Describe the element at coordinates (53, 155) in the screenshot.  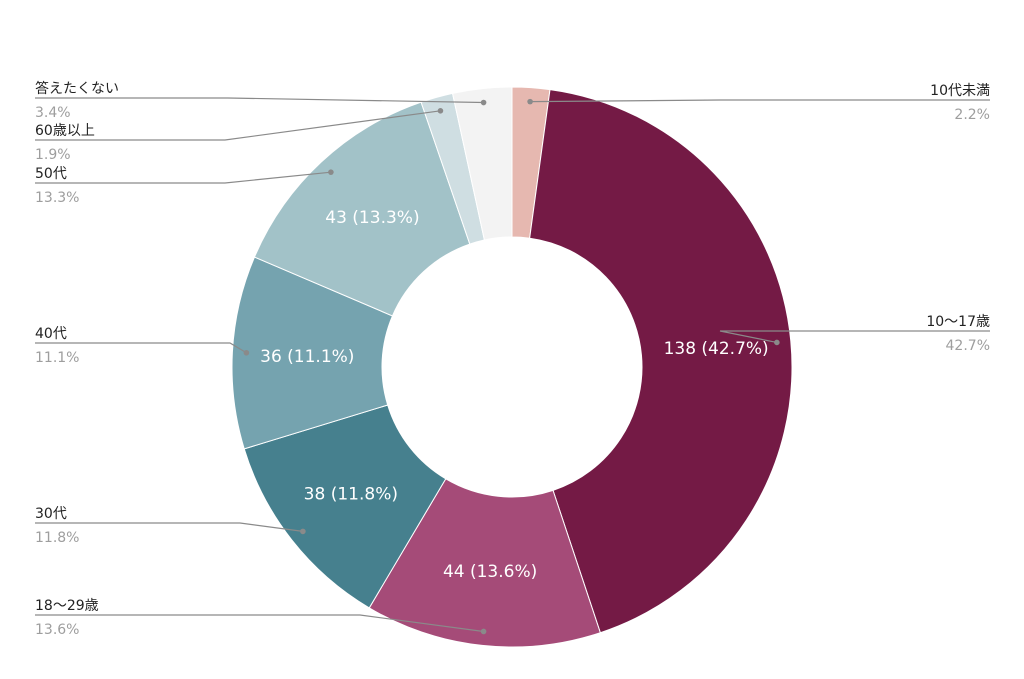
I see `slice-7-legend-percent: 1.9%` at that location.